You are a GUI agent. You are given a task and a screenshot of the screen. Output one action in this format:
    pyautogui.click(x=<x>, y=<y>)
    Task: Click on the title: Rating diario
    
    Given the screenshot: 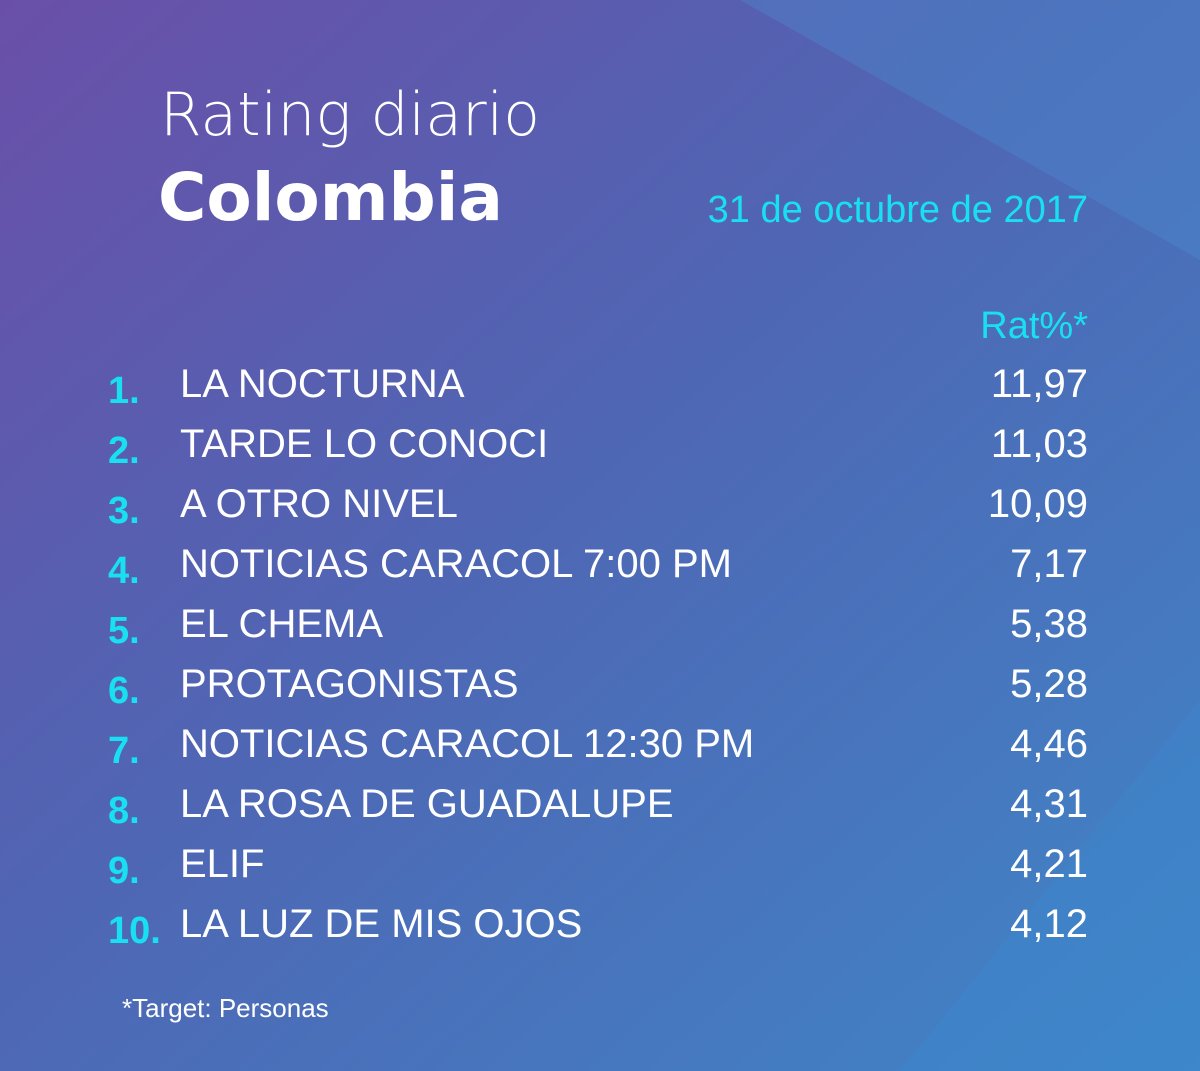 What is the action you would take?
    pyautogui.click(x=350, y=115)
    